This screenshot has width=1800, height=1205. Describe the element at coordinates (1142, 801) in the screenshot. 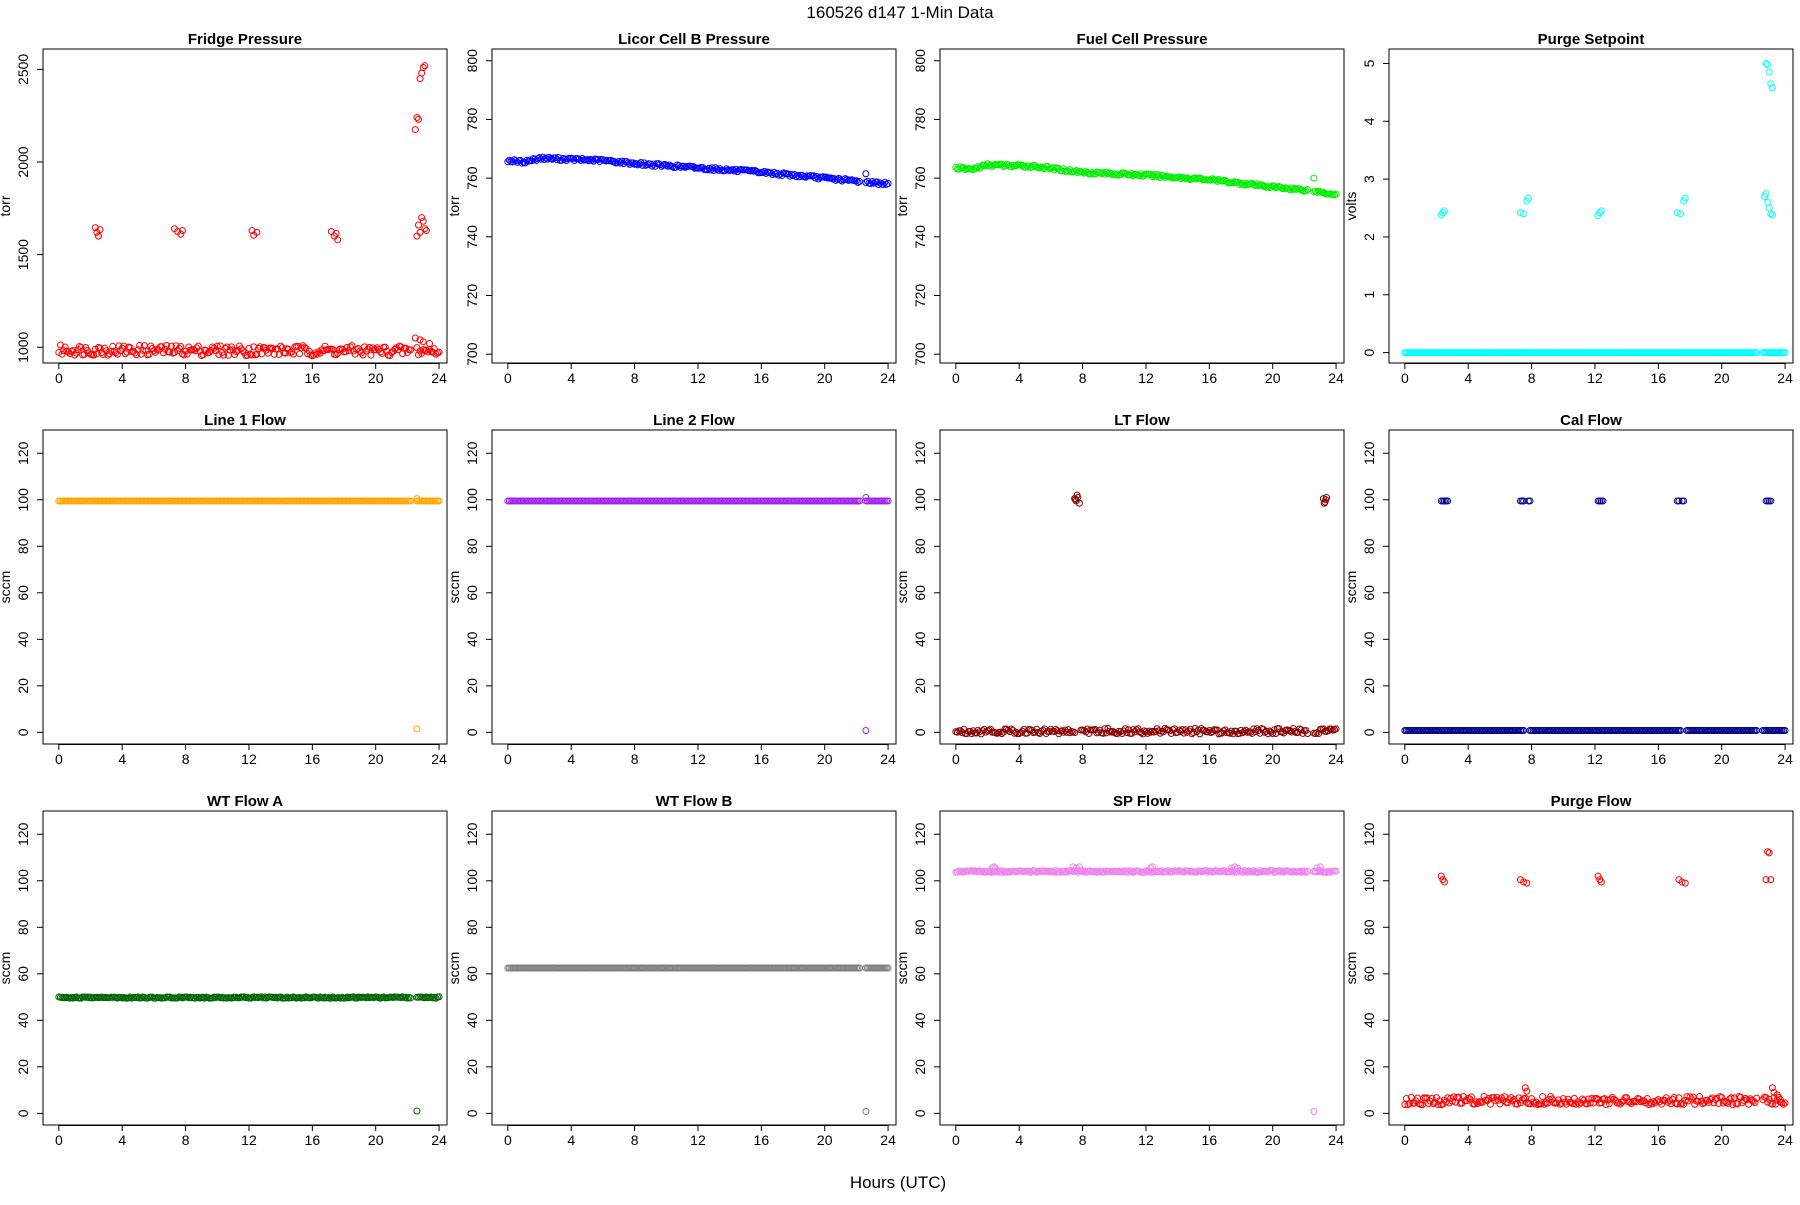

I see `panel-title: SP Flow` at that location.